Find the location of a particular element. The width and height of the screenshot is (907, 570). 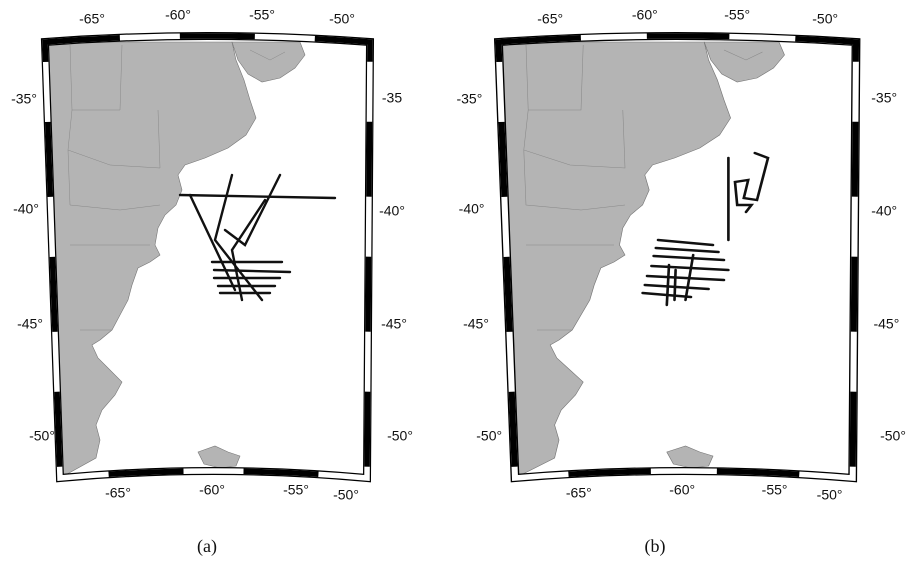

panel-caption: (b) is located at coordinates (655, 546).